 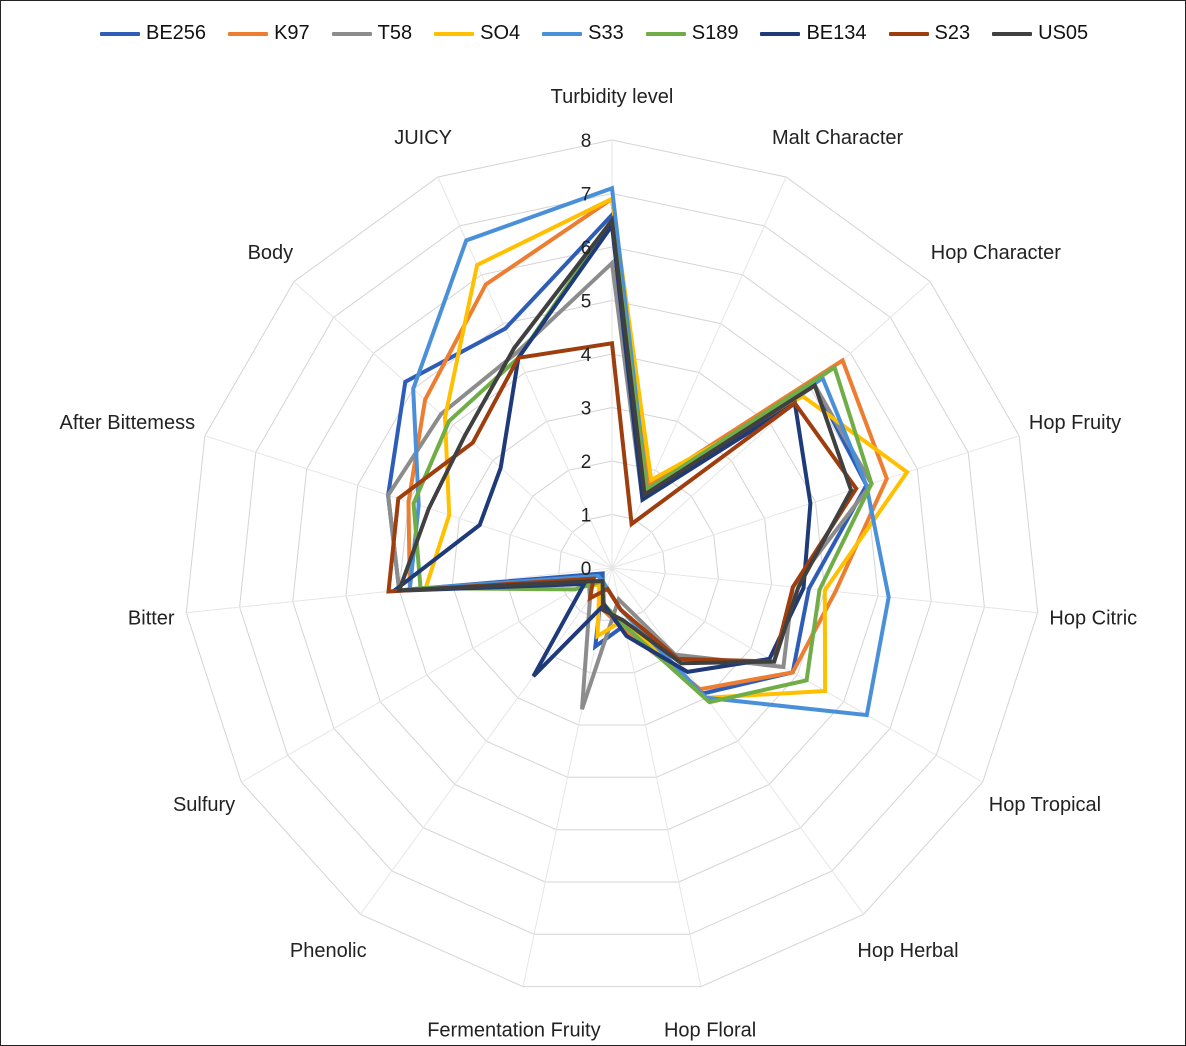 I want to click on axis-label: Hop Tropical, so click(x=1045, y=805).